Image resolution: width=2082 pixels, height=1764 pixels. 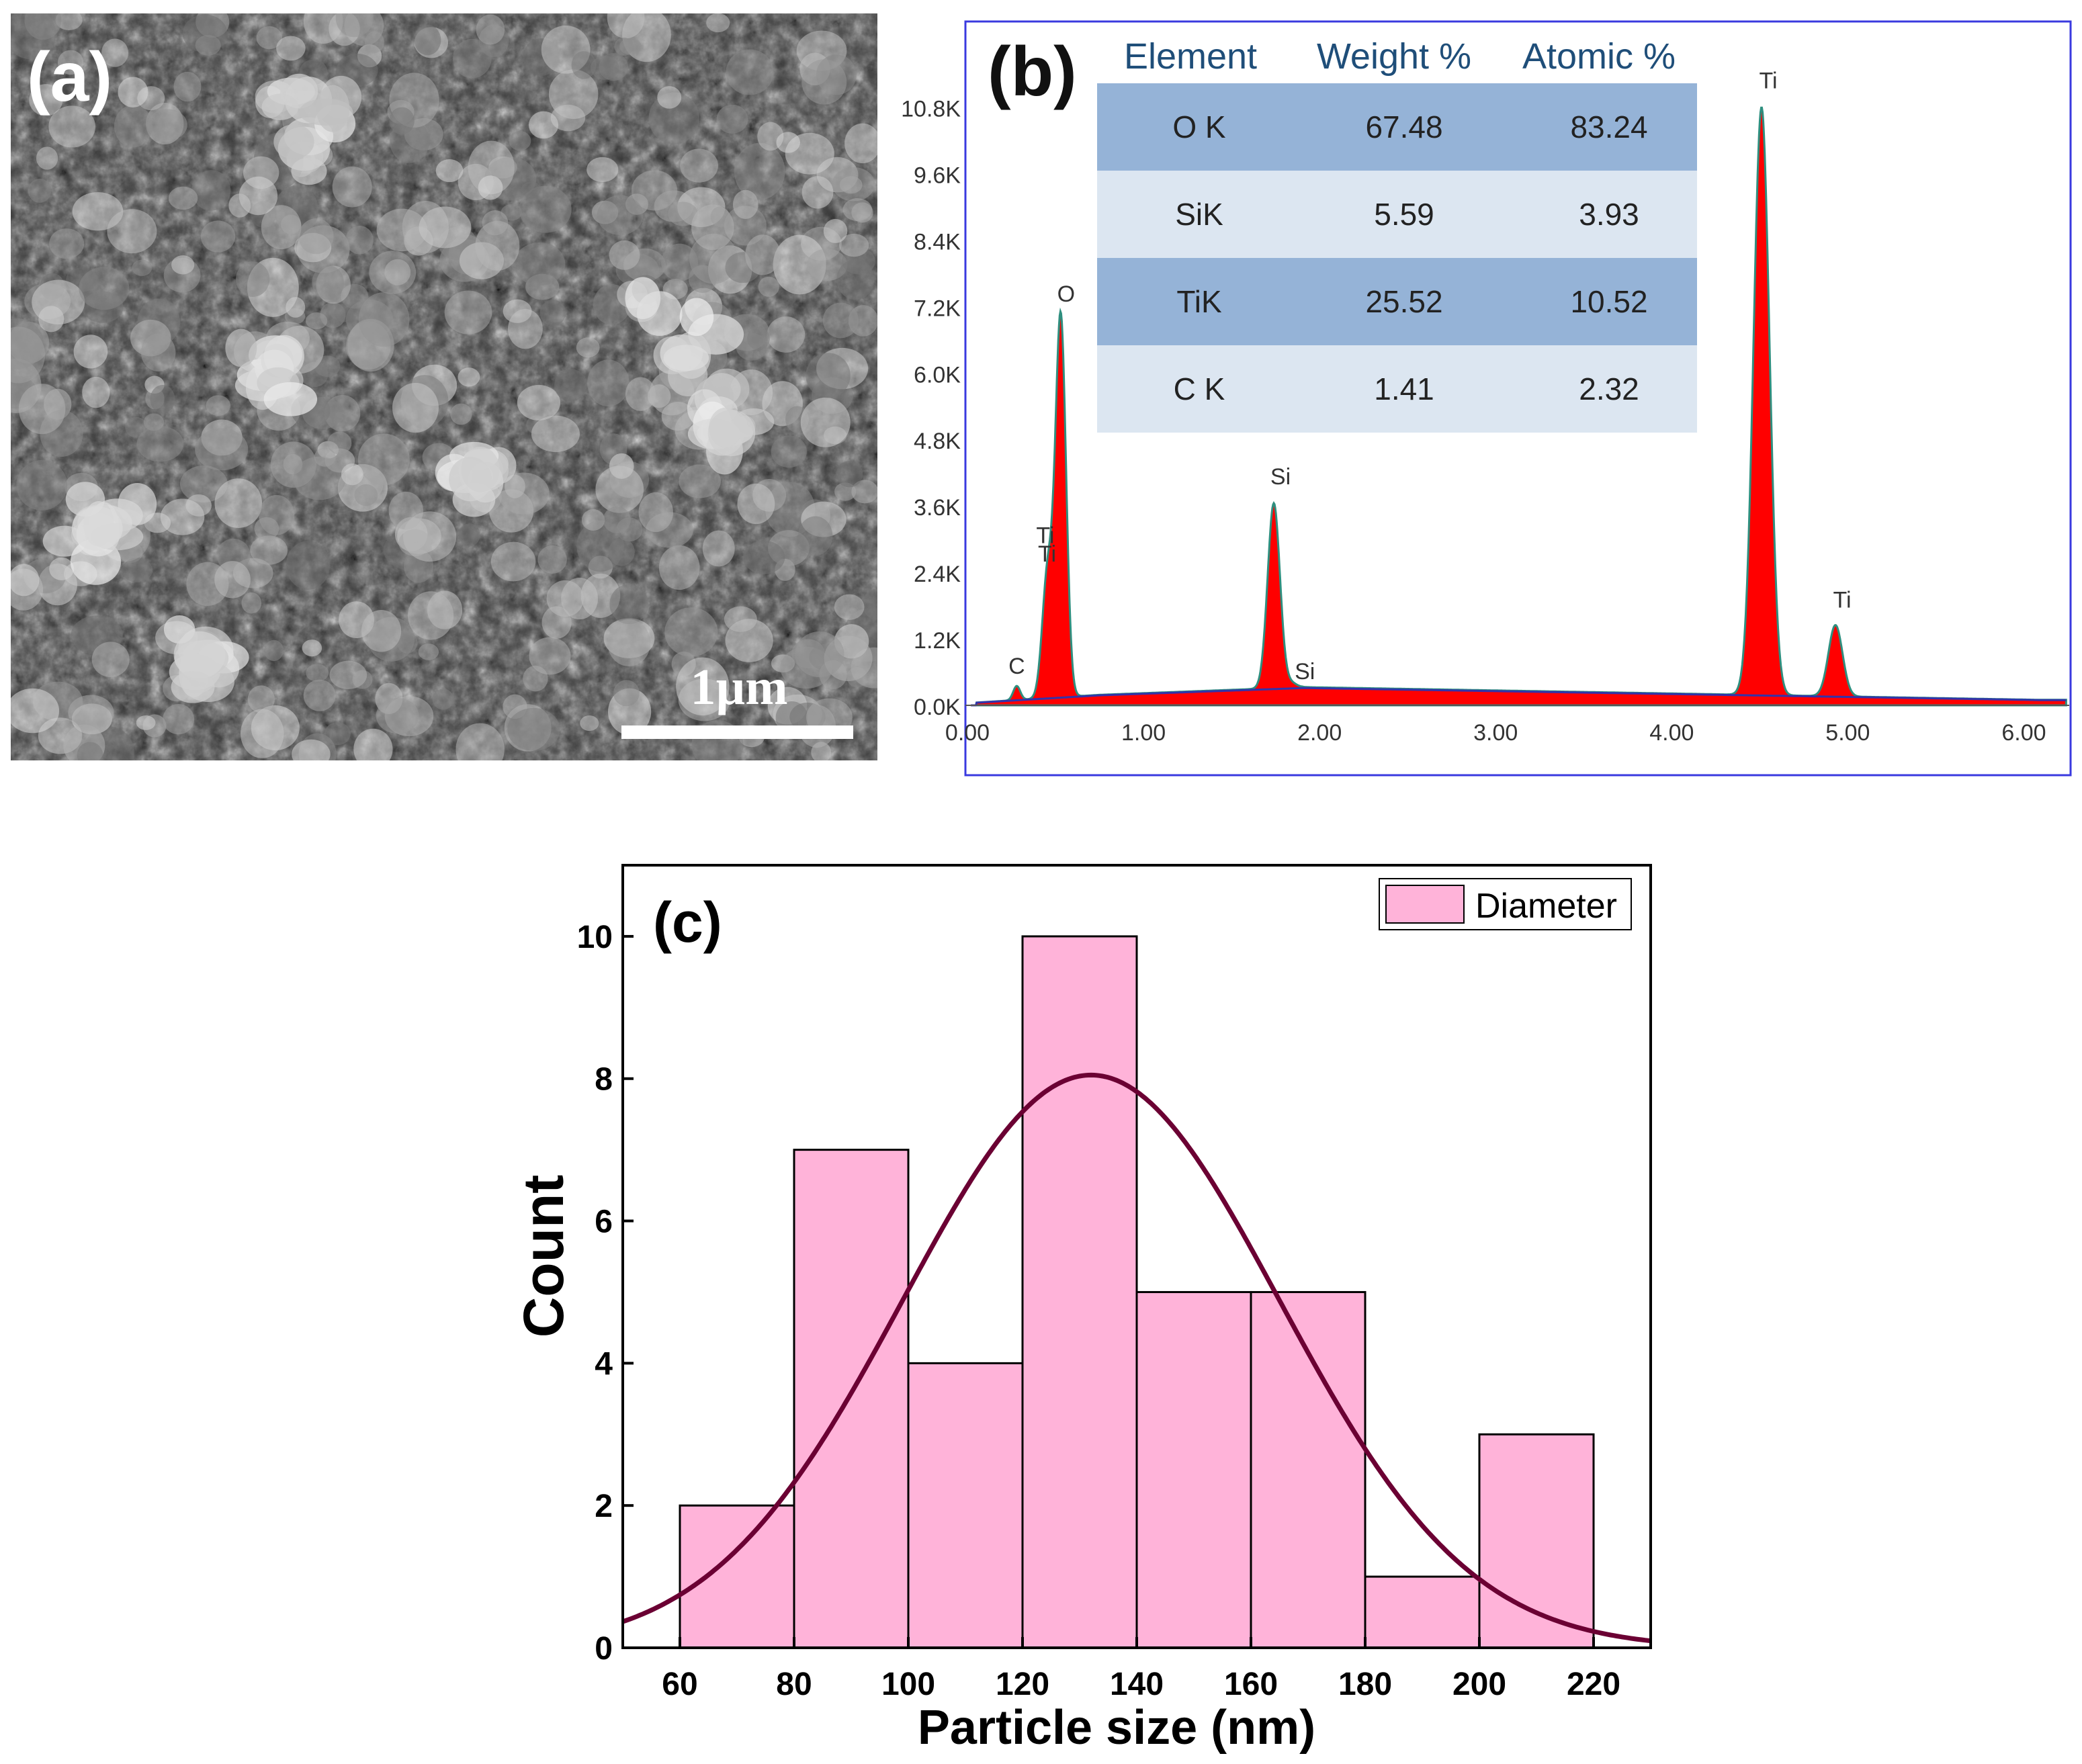 What do you see at coordinates (1397, 301) in the screenshot?
I see `table-row` at bounding box center [1397, 301].